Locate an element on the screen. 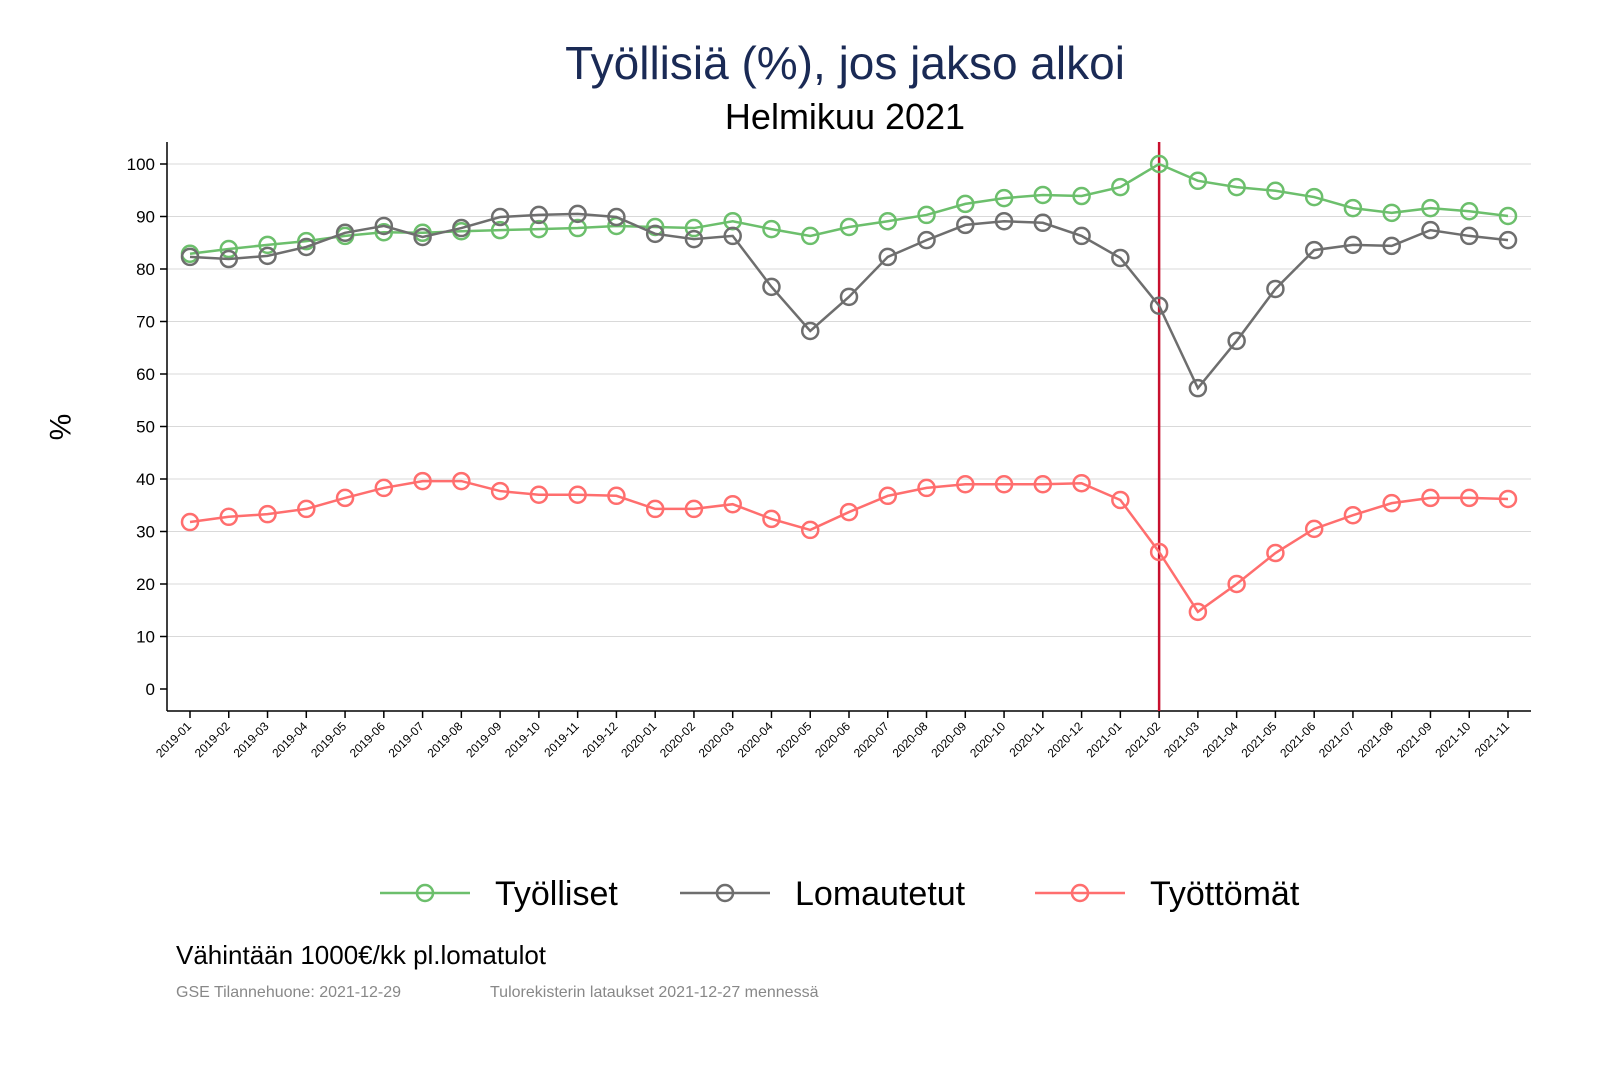 This screenshot has height=1067, width=1600. y-tick-label: 100 is located at coordinates (141, 164).